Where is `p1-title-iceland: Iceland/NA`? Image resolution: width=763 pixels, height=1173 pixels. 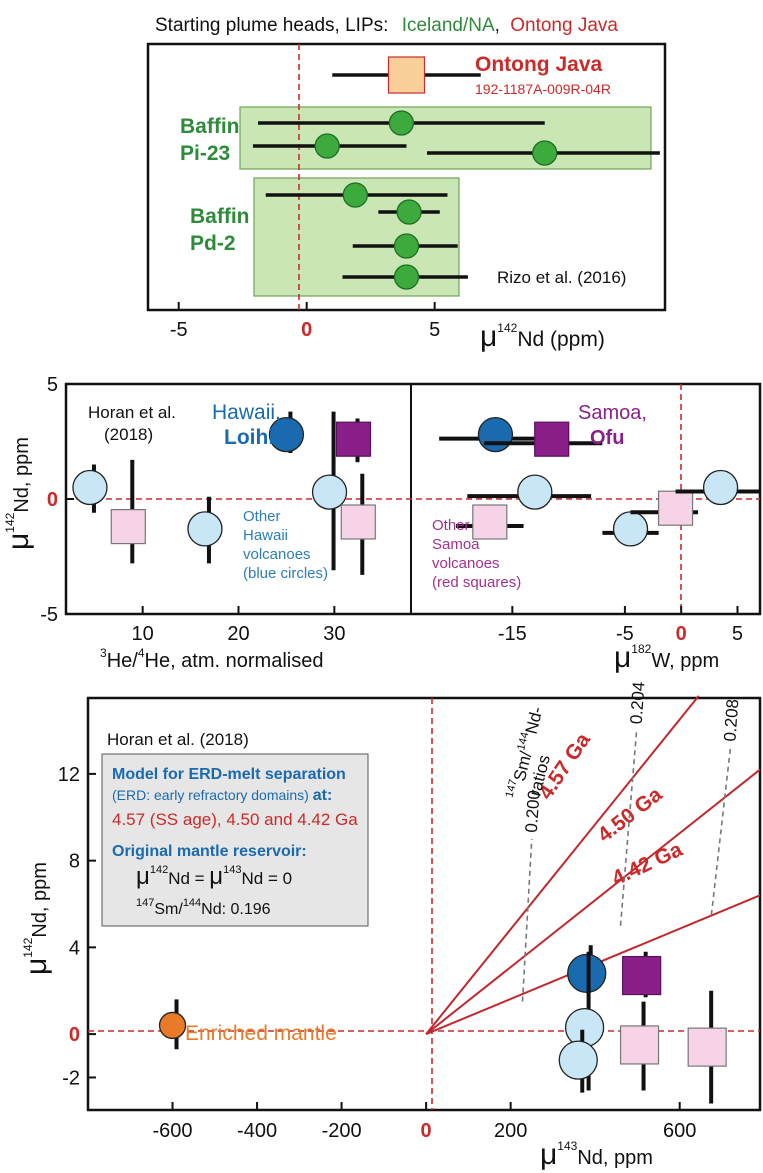 p1-title-iceland: Iceland/NA is located at coordinates (448, 25).